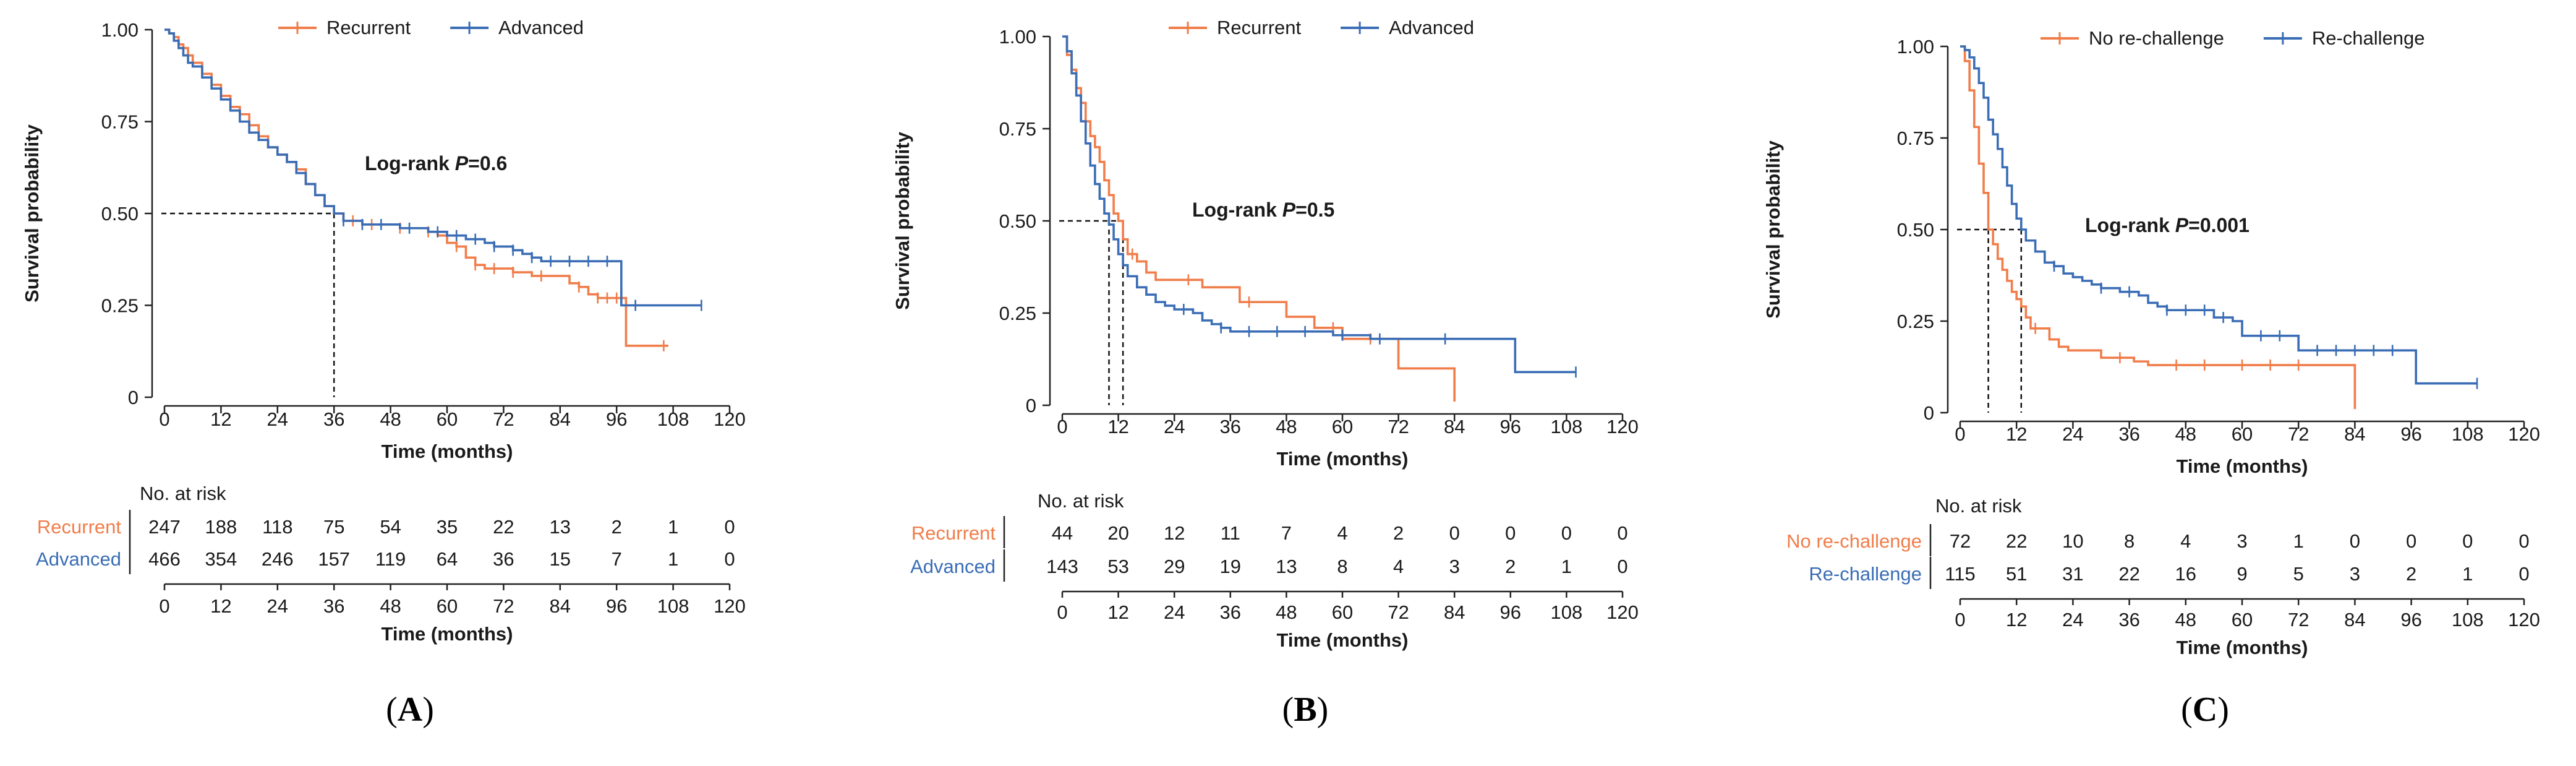  Describe the element at coordinates (1343, 640) in the screenshot. I see `risk-axis-label: Time (months)` at that location.